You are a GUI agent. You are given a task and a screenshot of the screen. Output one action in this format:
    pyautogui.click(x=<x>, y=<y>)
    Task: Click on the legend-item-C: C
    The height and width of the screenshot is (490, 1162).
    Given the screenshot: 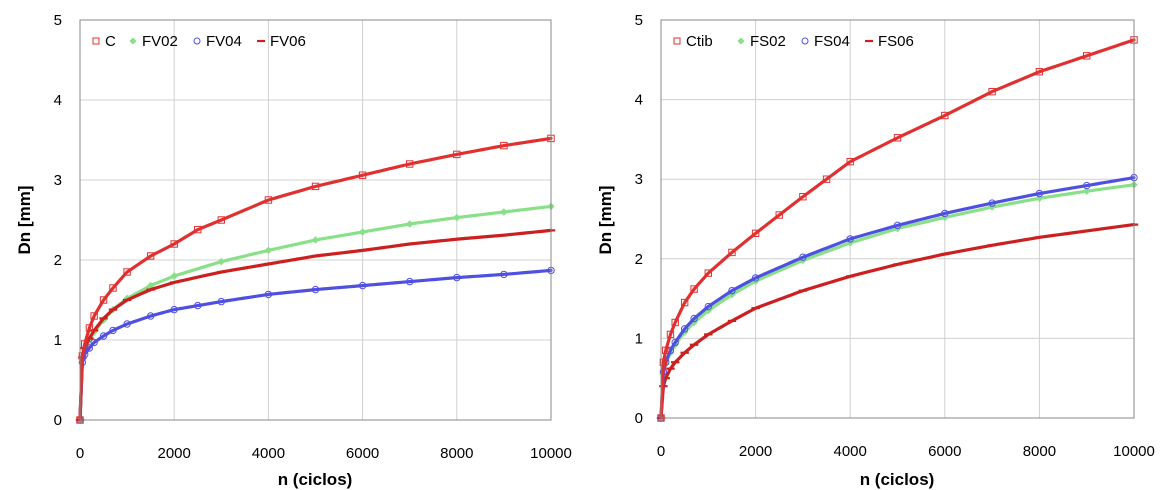 What is the action you would take?
    pyautogui.click(x=104, y=41)
    